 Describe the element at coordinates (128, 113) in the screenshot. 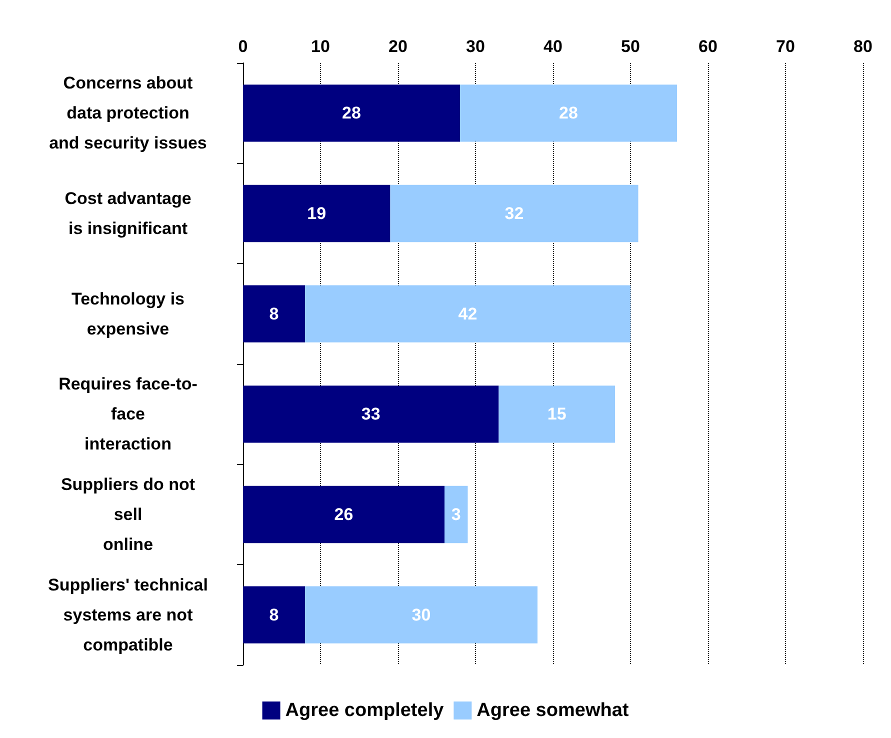

I see `y-tick-label: Concerns about data protection and security issues` at that location.